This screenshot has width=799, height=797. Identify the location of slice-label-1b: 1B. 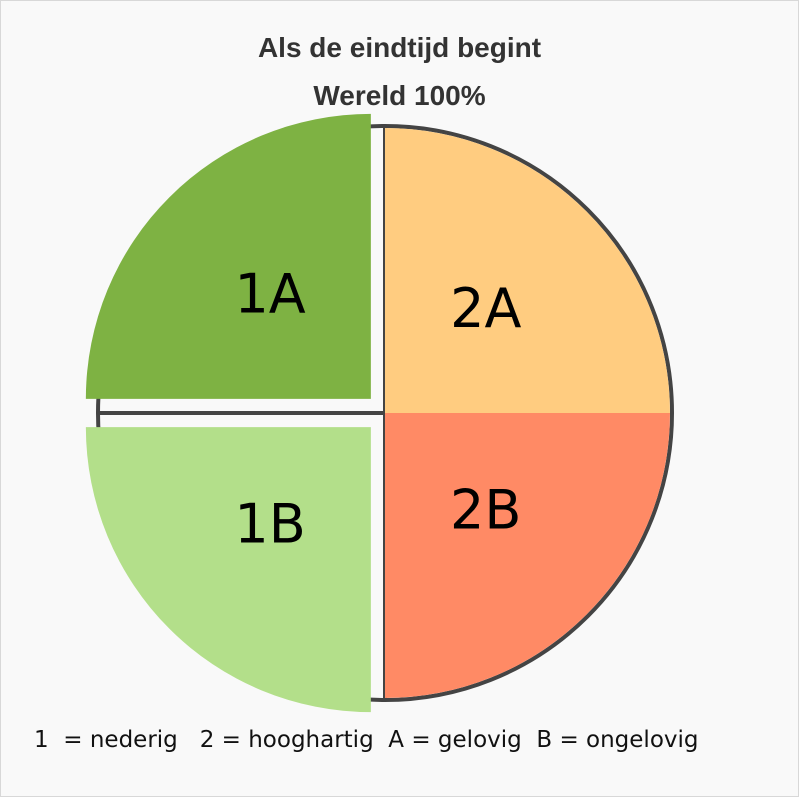
(269, 524).